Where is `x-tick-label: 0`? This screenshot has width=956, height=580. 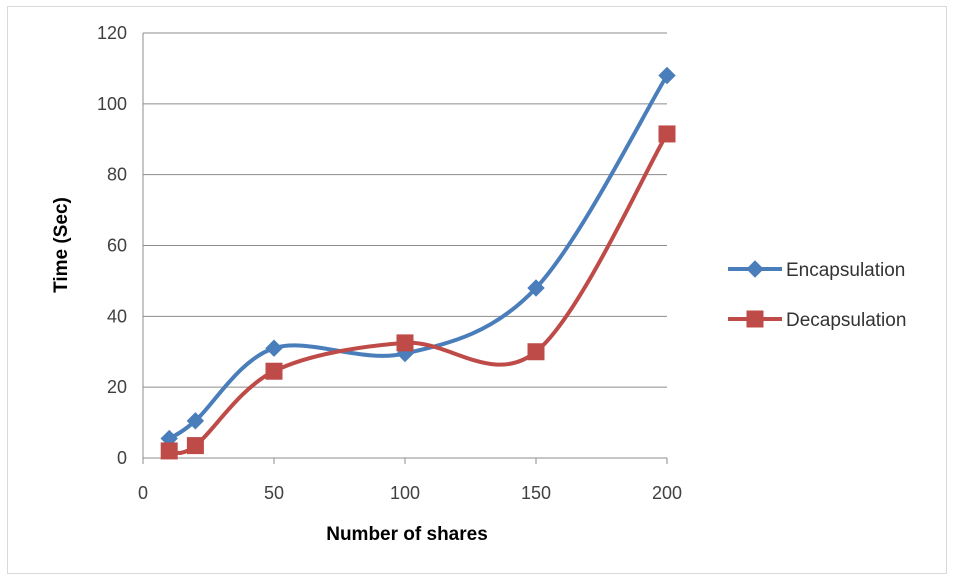
x-tick-label: 0 is located at coordinates (143, 493).